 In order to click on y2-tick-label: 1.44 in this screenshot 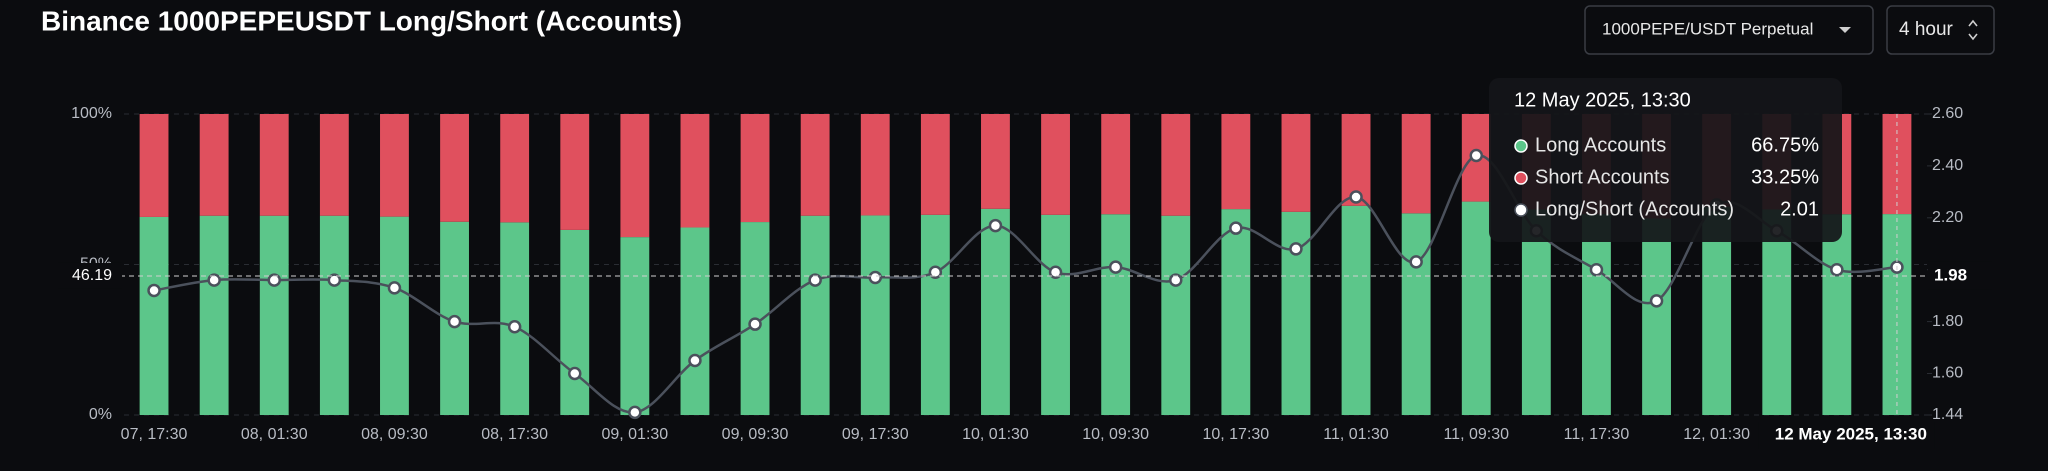, I will do `click(1947, 414)`.